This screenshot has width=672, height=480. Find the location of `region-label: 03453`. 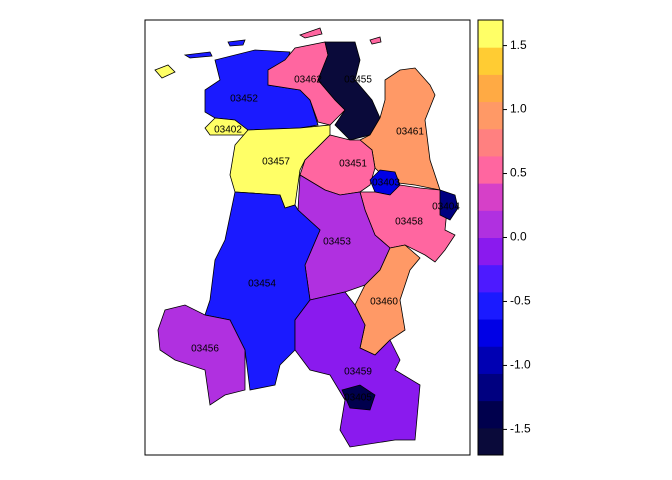

region-label: 03453 is located at coordinates (337, 242).